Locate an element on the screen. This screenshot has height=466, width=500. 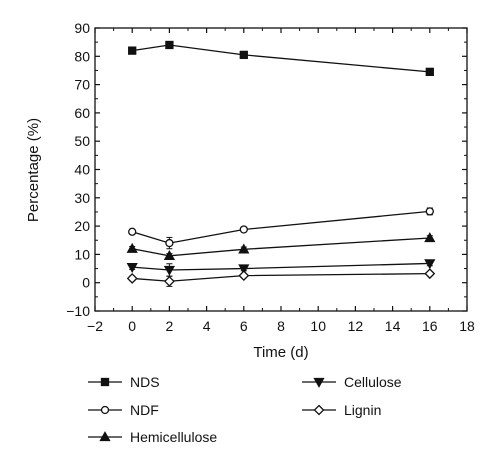
x-axis-label: Time (d) is located at coordinates (280, 352).